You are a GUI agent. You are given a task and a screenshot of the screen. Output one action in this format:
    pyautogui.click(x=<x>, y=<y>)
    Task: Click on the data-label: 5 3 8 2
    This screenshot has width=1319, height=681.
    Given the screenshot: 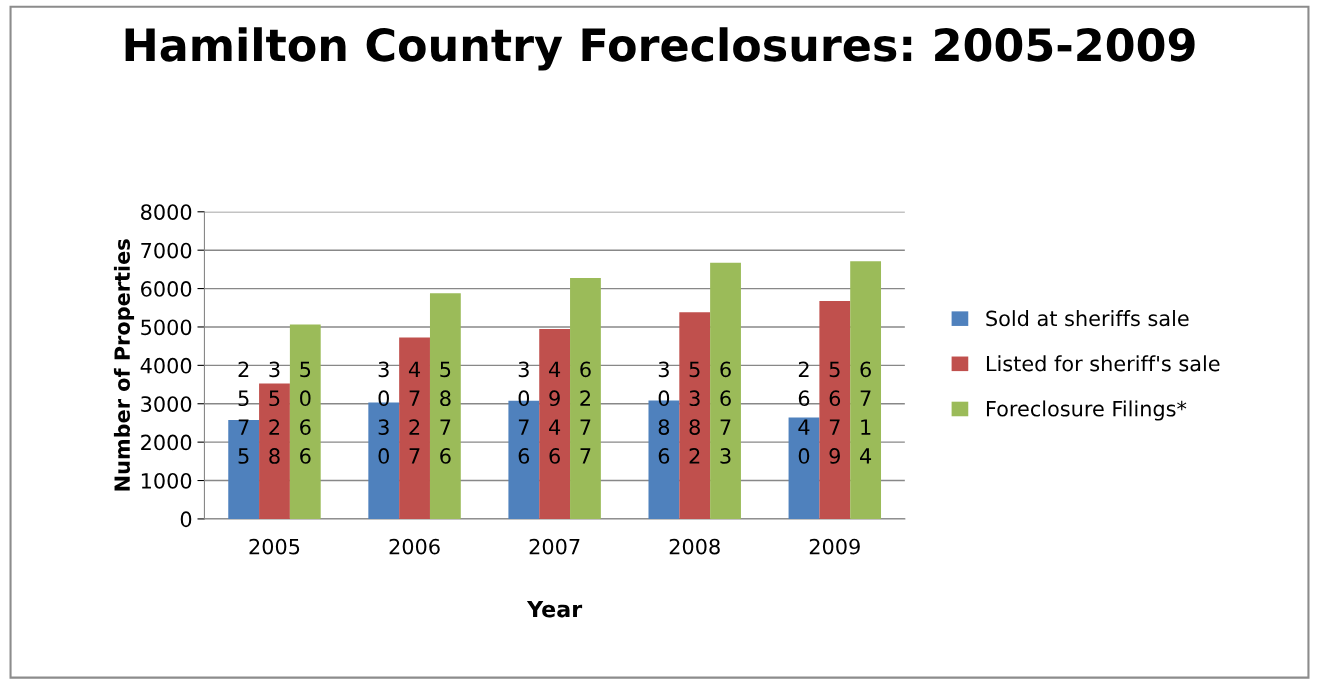 What is the action you would take?
    pyautogui.click(x=694, y=412)
    